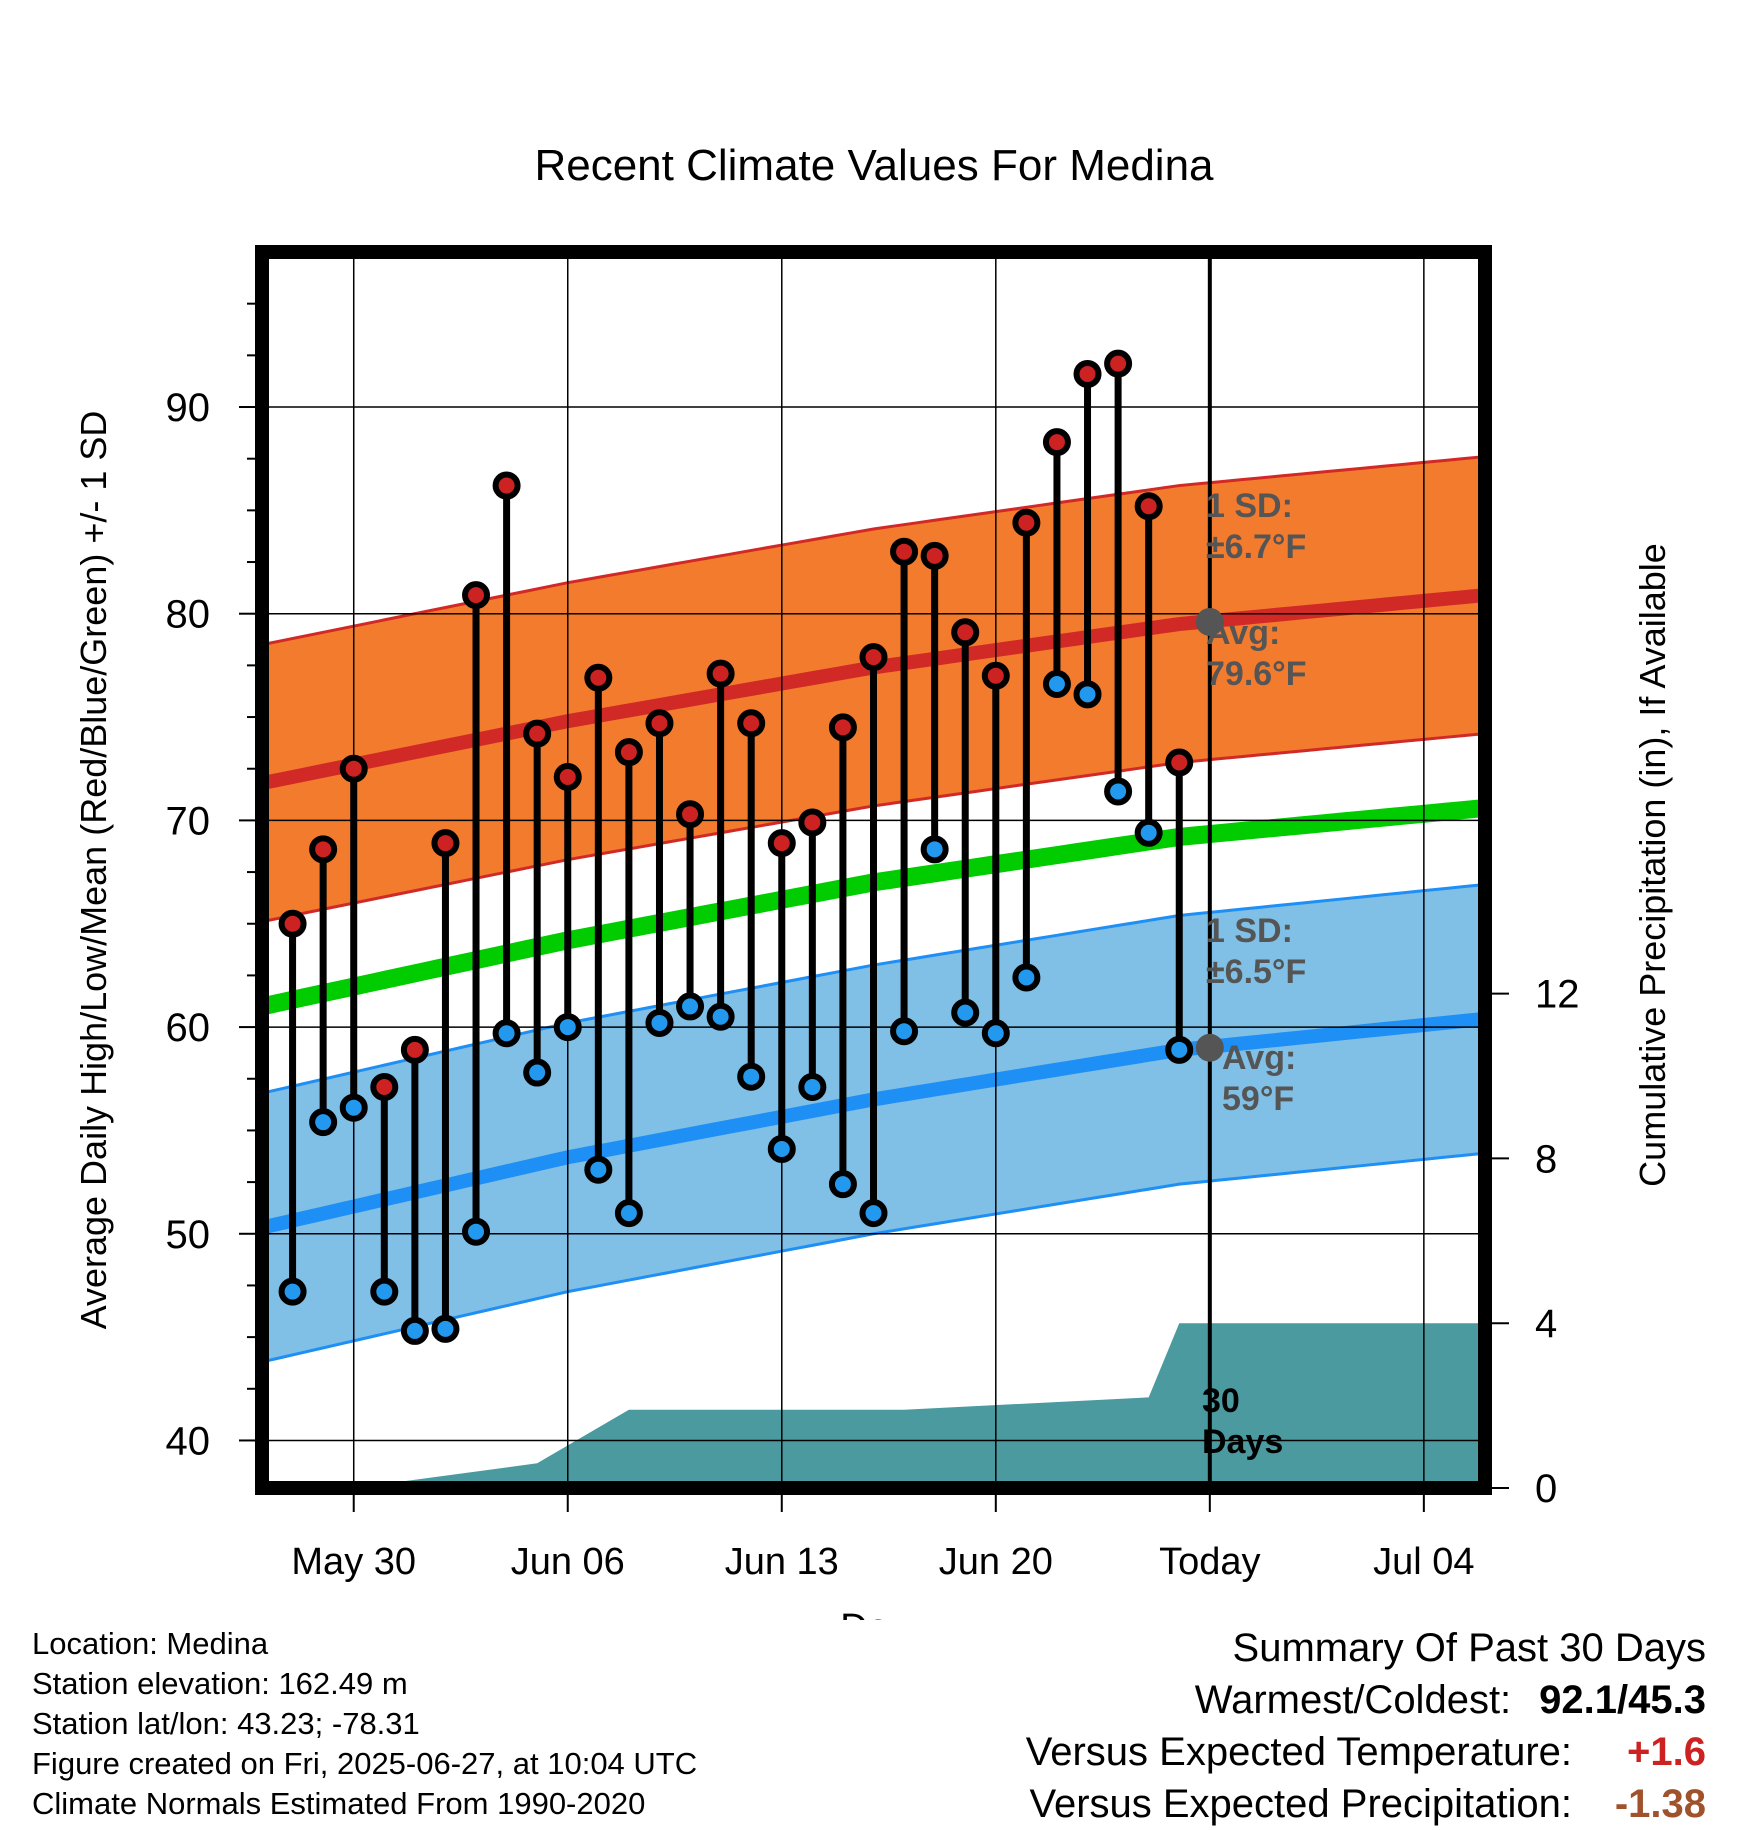 The width and height of the screenshot is (1748, 1830). What do you see at coordinates (568, 1562) in the screenshot?
I see `x-tick-label: Jun 06` at bounding box center [568, 1562].